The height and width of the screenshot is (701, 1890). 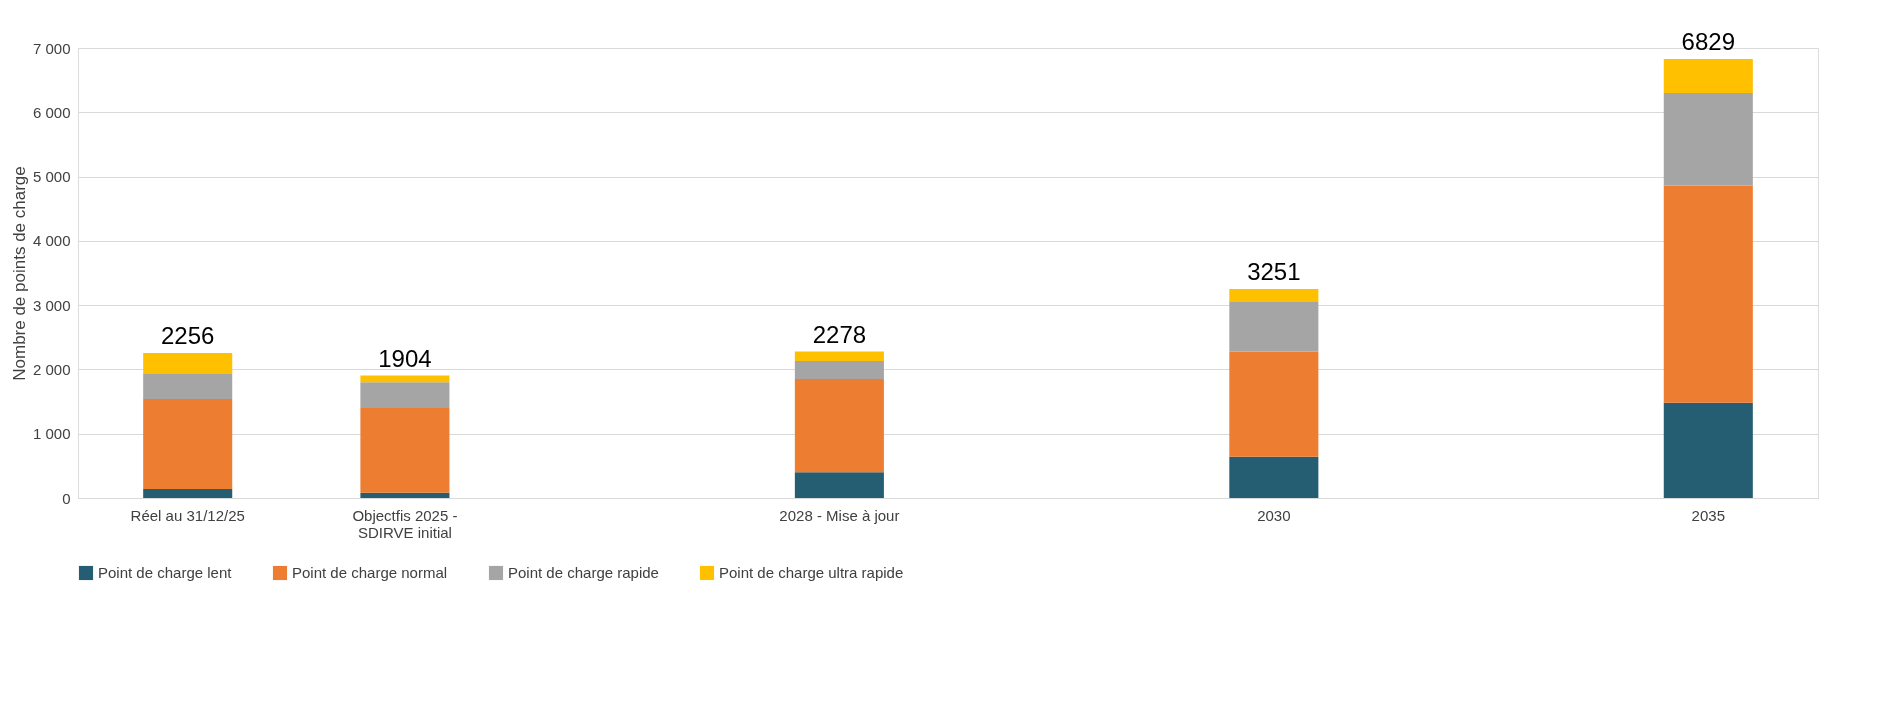 I want to click on y-tick-label: 3 000, so click(x=51, y=305).